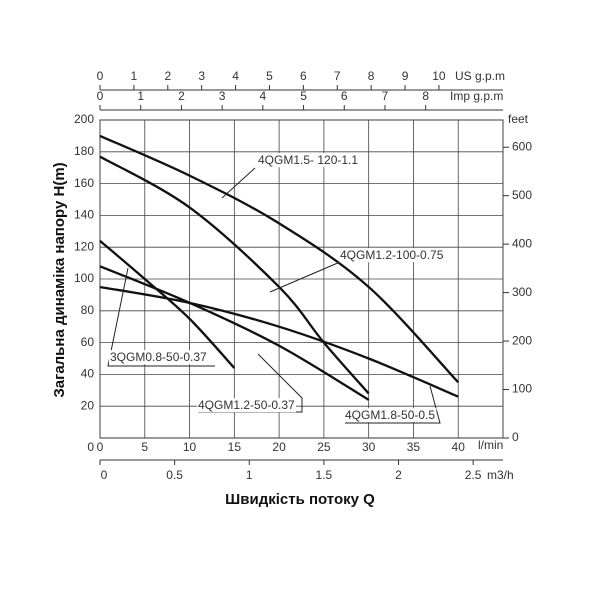  I want to click on x-tick-label: 30, so click(369, 447).